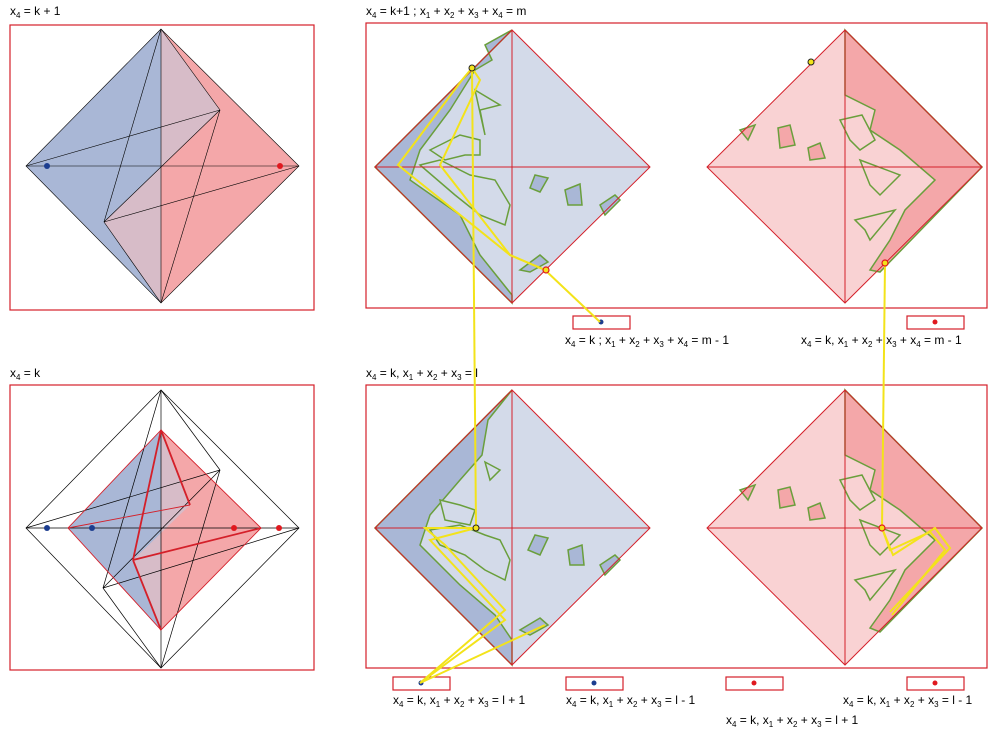 This screenshot has width=995, height=735. I want to click on red-dot-outer, so click(279, 528).